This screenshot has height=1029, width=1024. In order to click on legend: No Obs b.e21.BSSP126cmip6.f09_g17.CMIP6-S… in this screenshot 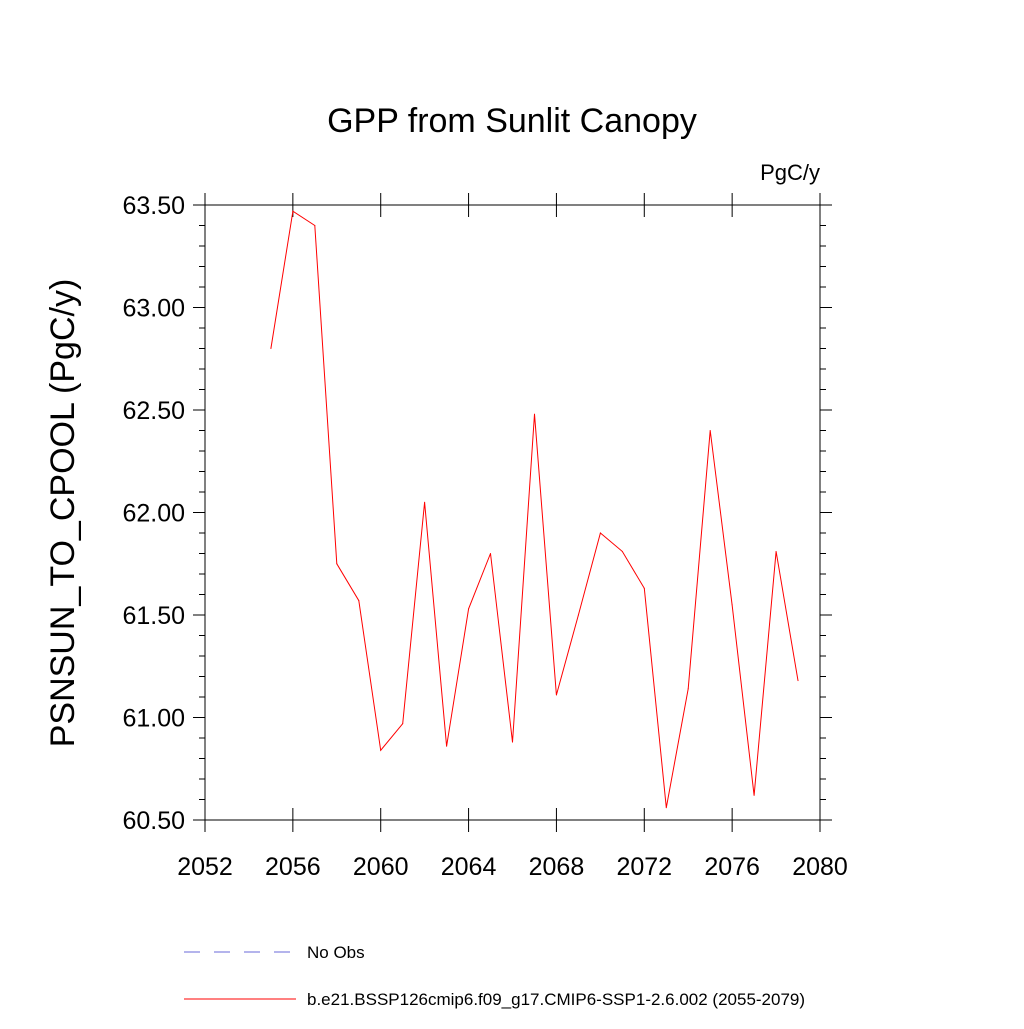, I will do `click(494, 976)`.